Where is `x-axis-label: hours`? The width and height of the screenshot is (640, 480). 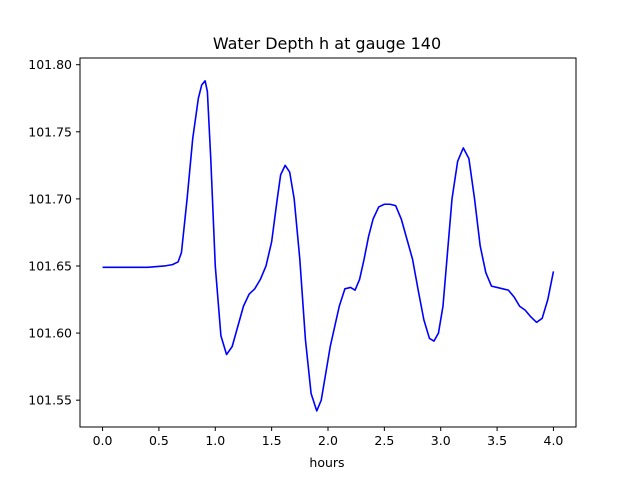
x-axis-label: hours is located at coordinates (326, 462).